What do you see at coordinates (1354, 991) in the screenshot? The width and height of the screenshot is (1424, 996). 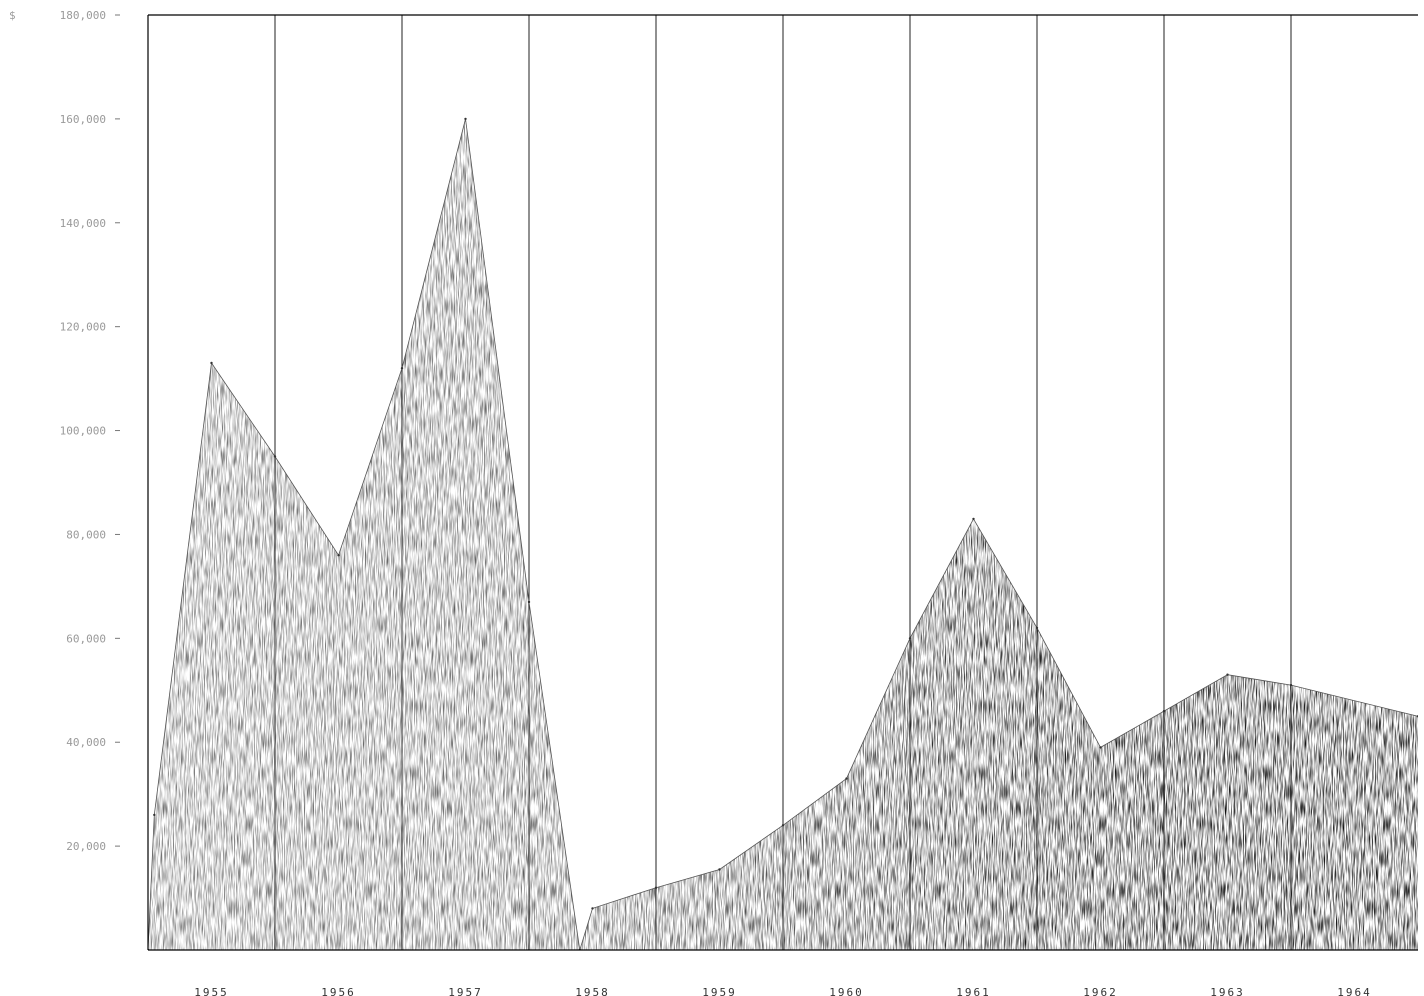 I see `x-tick-label: 1964` at bounding box center [1354, 991].